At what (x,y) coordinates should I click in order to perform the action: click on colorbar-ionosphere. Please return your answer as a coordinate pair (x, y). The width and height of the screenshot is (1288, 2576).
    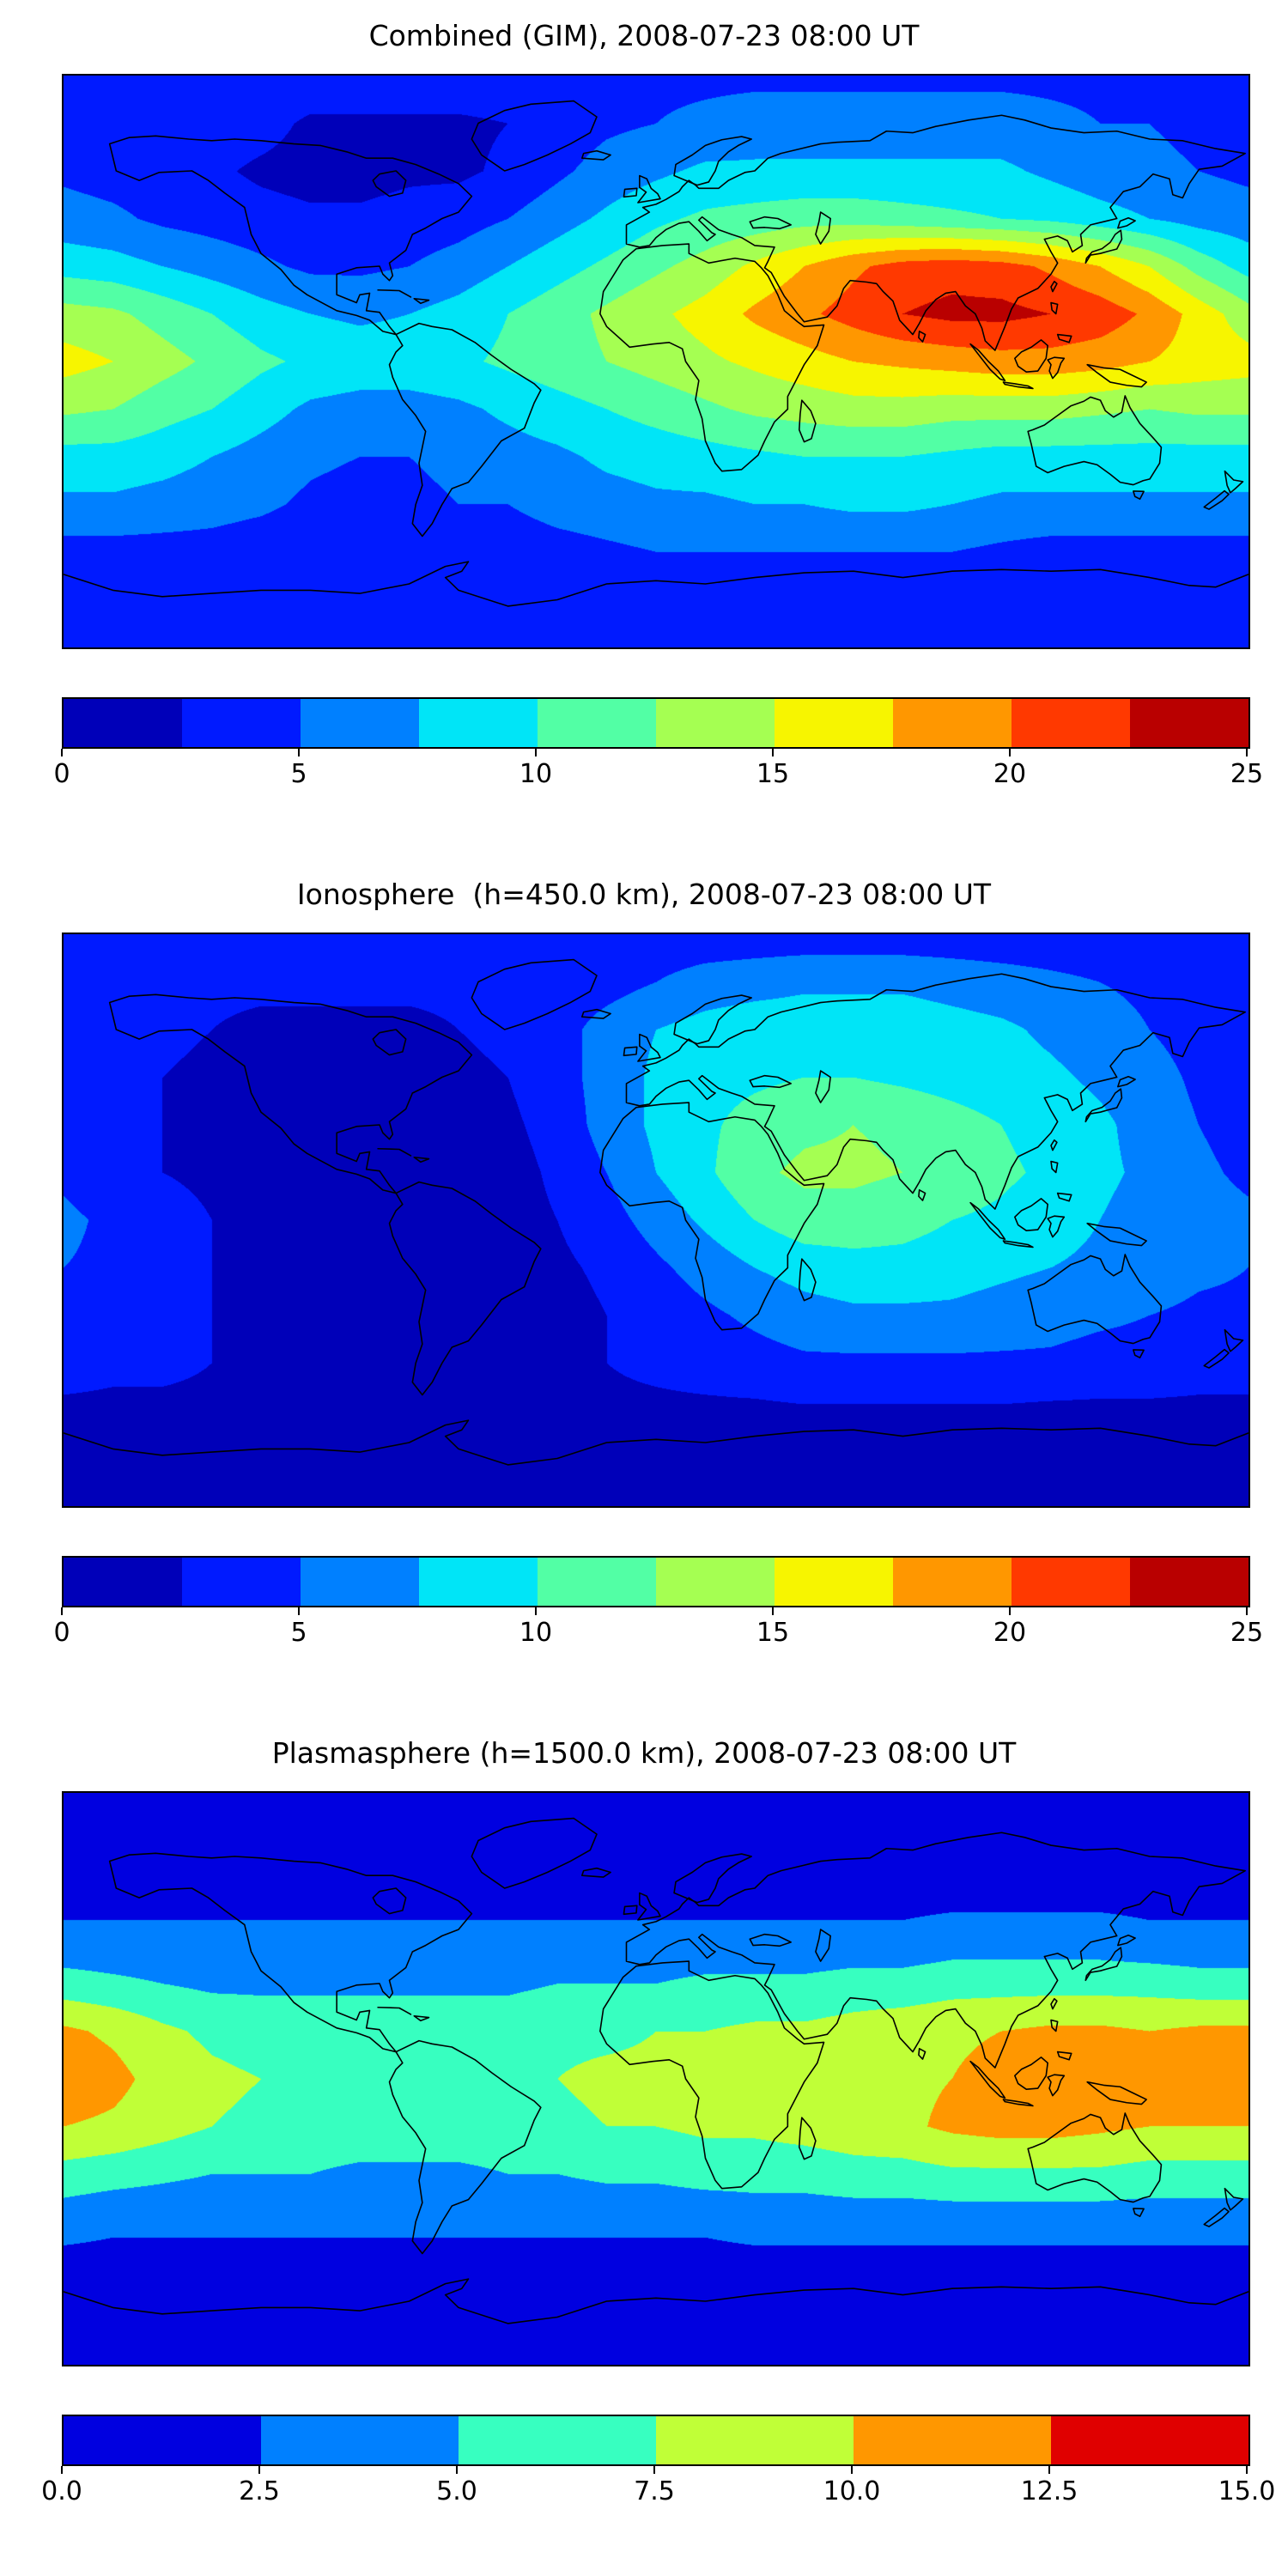
    Looking at the image, I should click on (656, 1581).